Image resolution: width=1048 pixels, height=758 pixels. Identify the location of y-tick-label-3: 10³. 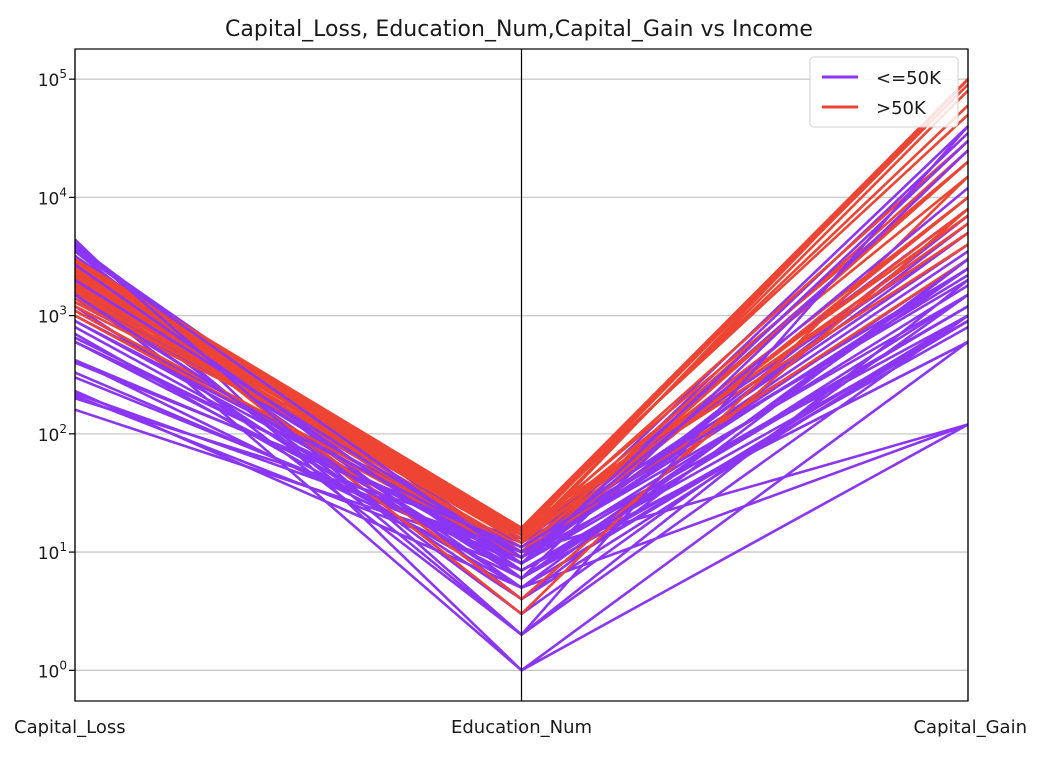
(52, 316).